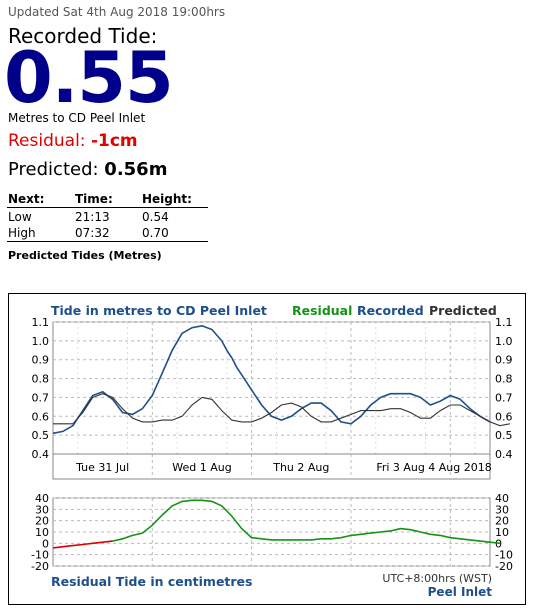  What do you see at coordinates (41, 360) in the screenshot?
I see `y-tick-label-left: 0.9` at bounding box center [41, 360].